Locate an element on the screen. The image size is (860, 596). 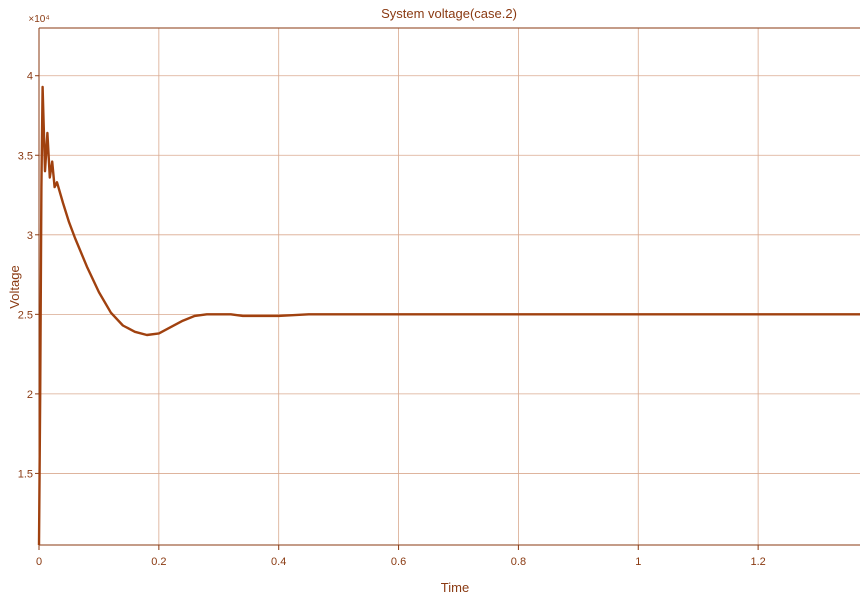
y-tick-label: 1.5 is located at coordinates (25, 474).